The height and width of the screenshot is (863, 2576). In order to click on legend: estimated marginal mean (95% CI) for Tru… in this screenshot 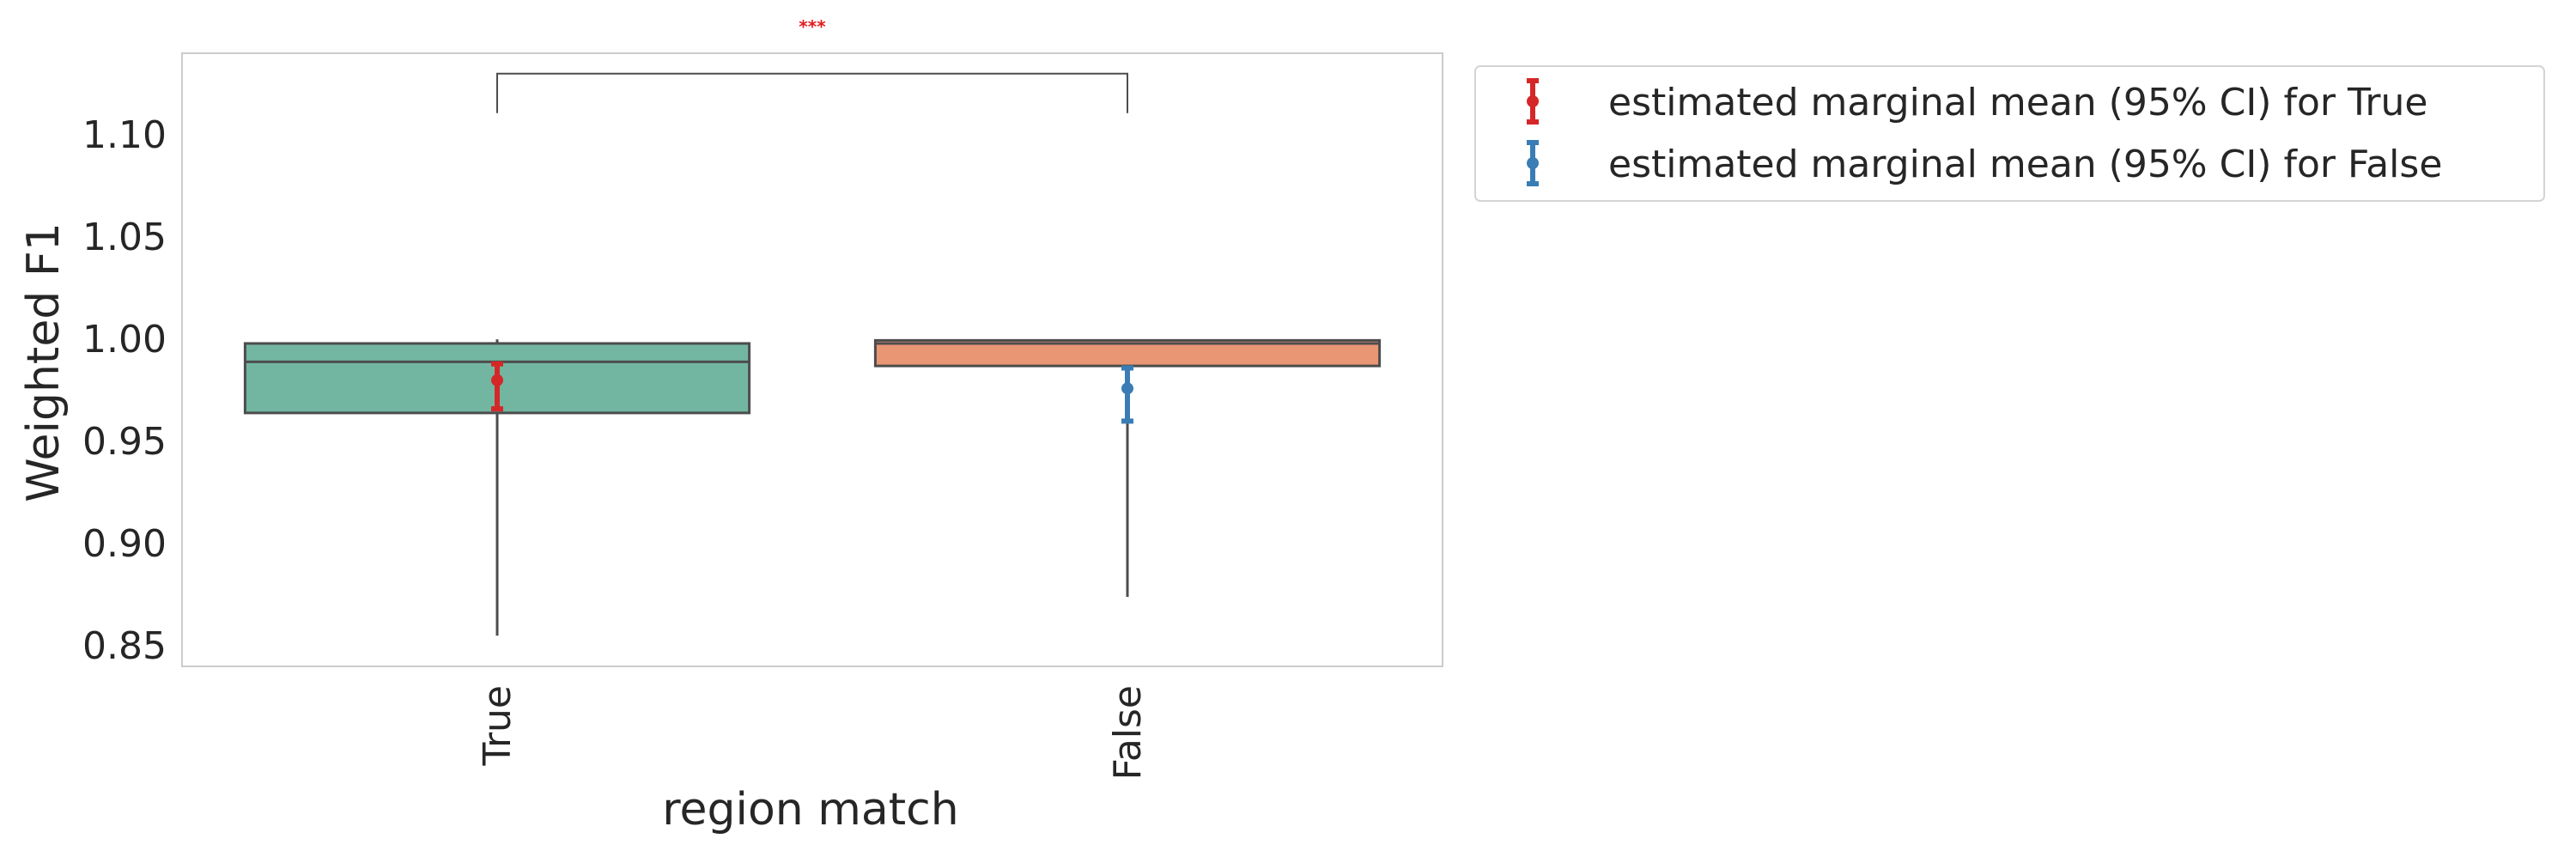, I will do `click(2010, 133)`.